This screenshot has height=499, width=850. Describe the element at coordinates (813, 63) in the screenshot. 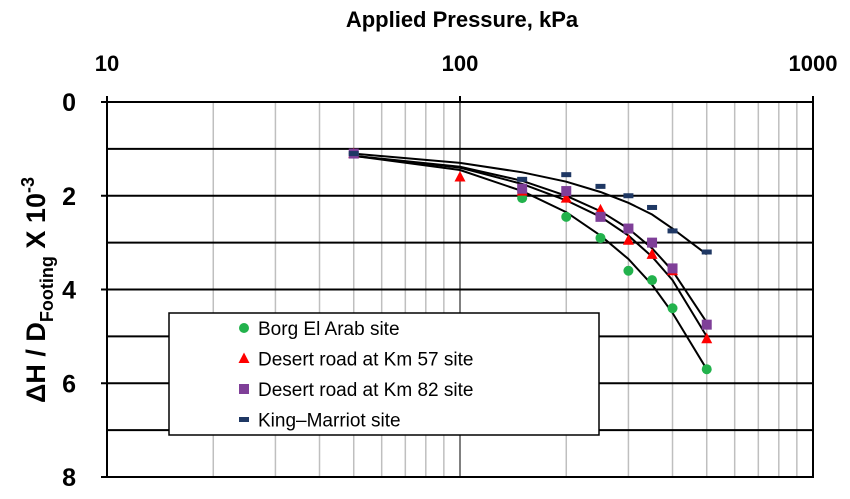

I see `x-tick-label: 1000` at that location.